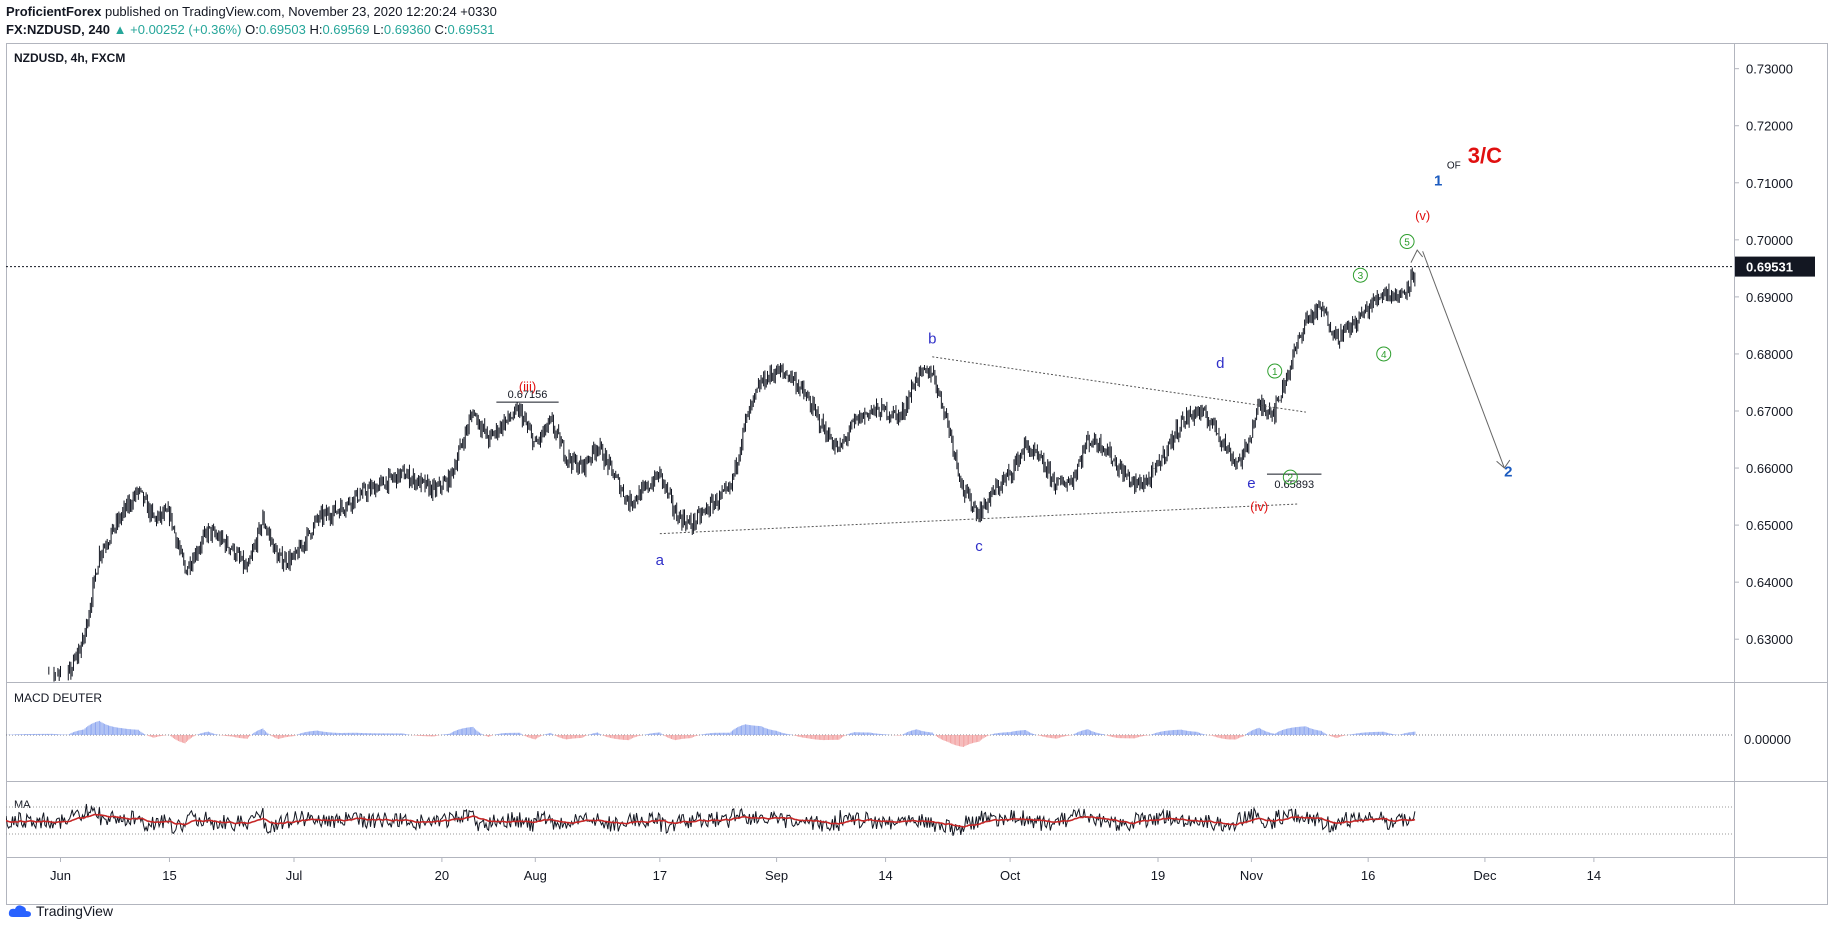  I want to click on circled-wave-label: 1, so click(1275, 372).